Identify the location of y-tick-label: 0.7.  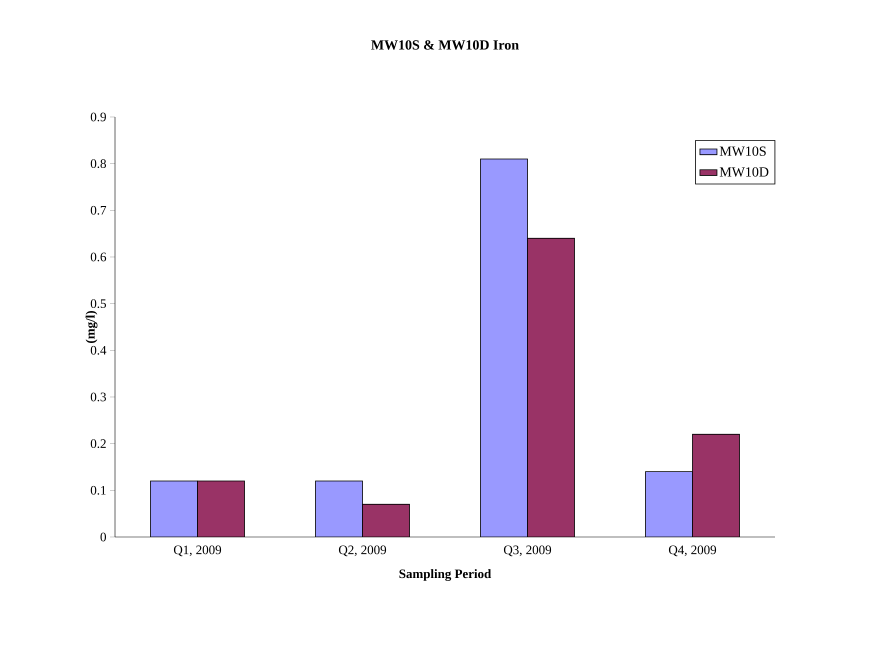
(98, 210).